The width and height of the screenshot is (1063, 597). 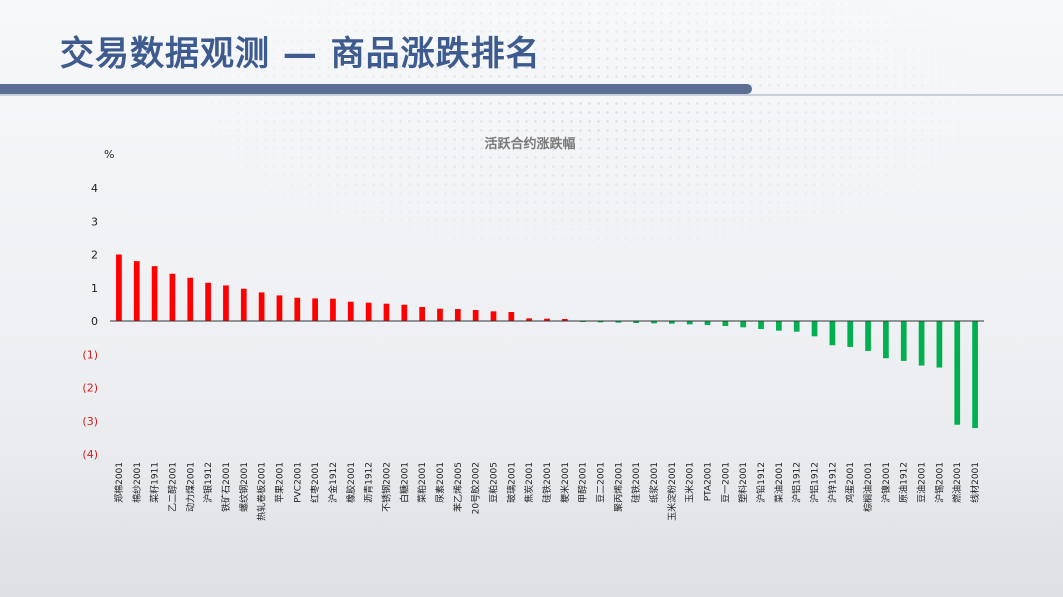 I want to click on y-axis-unit-label: %, so click(x=109, y=154).